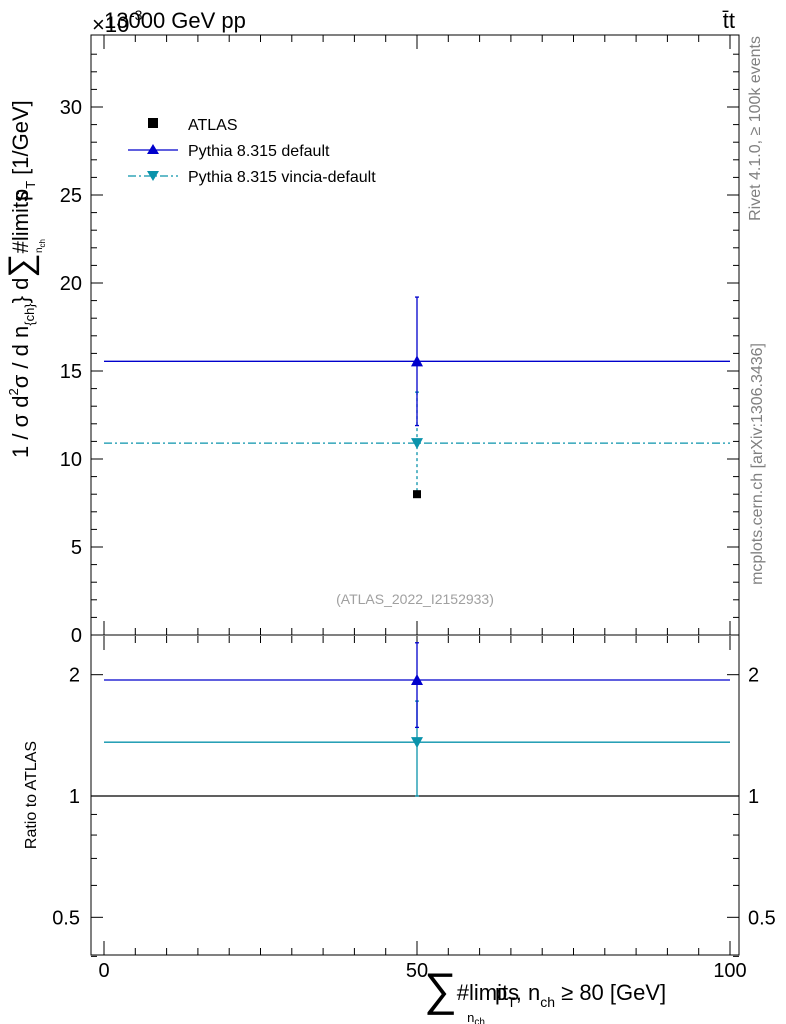  I want to click on ratio-y-tick-label: 1, so click(74, 797).